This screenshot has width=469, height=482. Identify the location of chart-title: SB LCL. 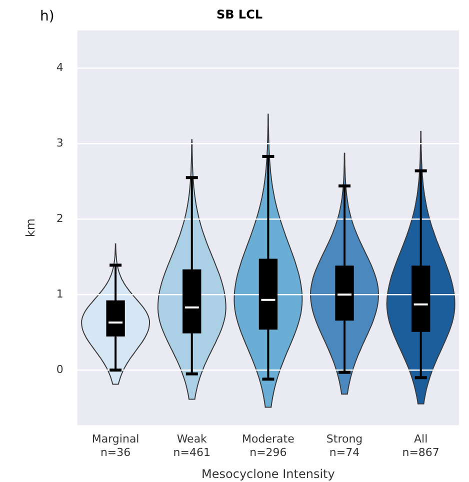
(239, 14).